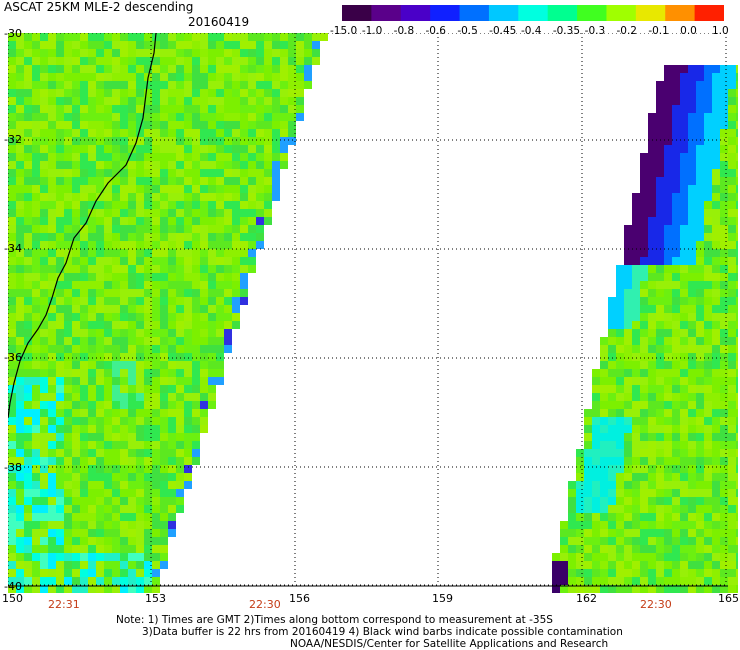 The width and height of the screenshot is (740, 650). What do you see at coordinates (595, 31) in the screenshot?
I see `colorbar-tick-label: -0.3` at bounding box center [595, 31].